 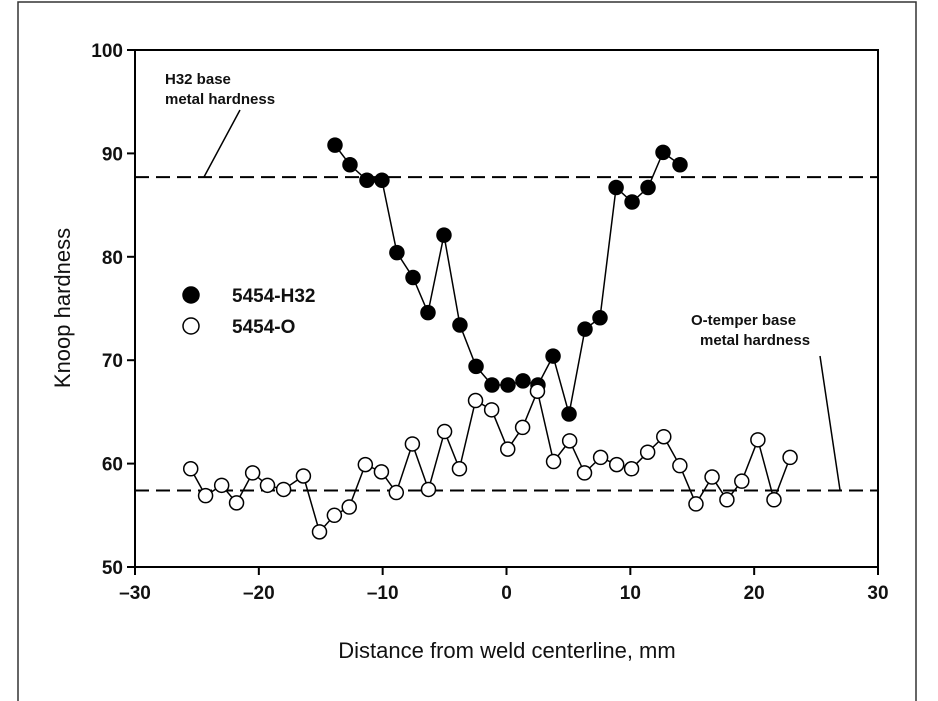 I want to click on x-tick-label: –30, so click(x=135, y=593).